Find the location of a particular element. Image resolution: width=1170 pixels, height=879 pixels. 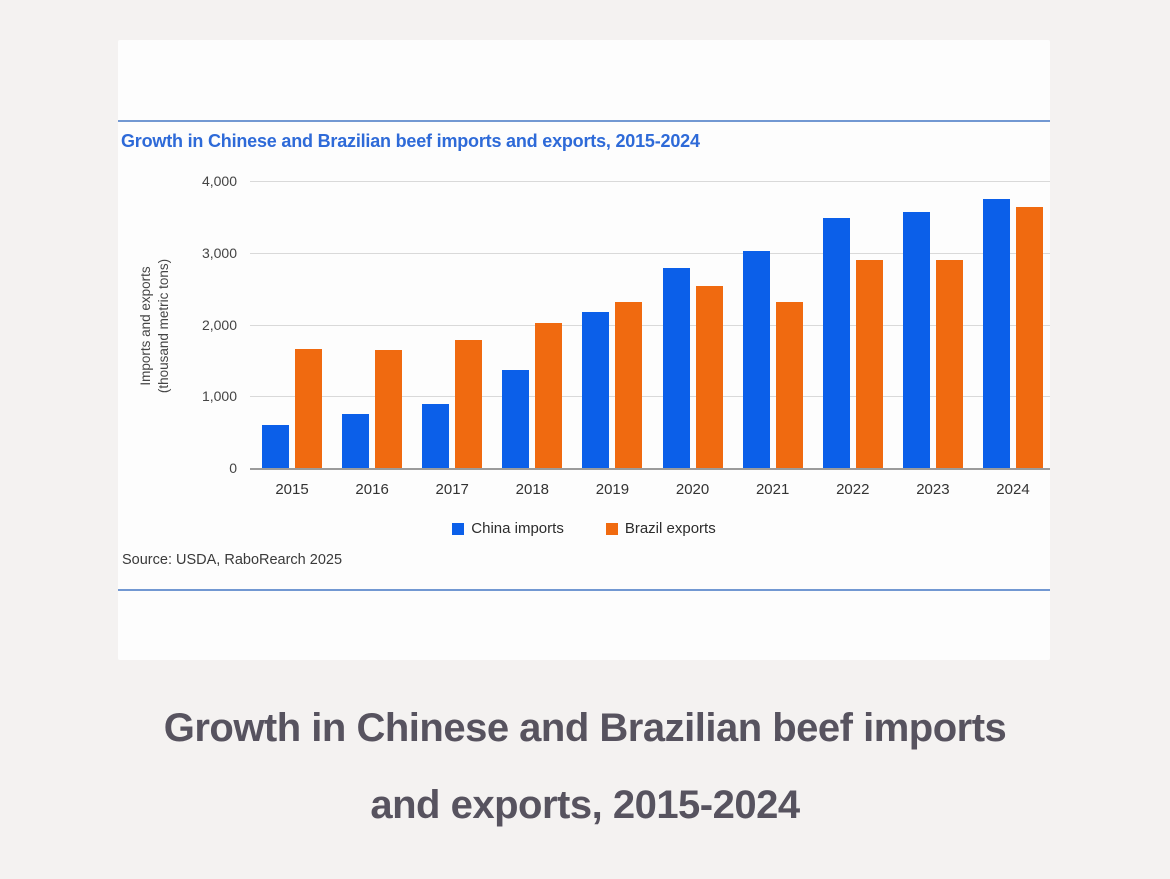

x-tick-2024: 2024 is located at coordinates (1013, 489).